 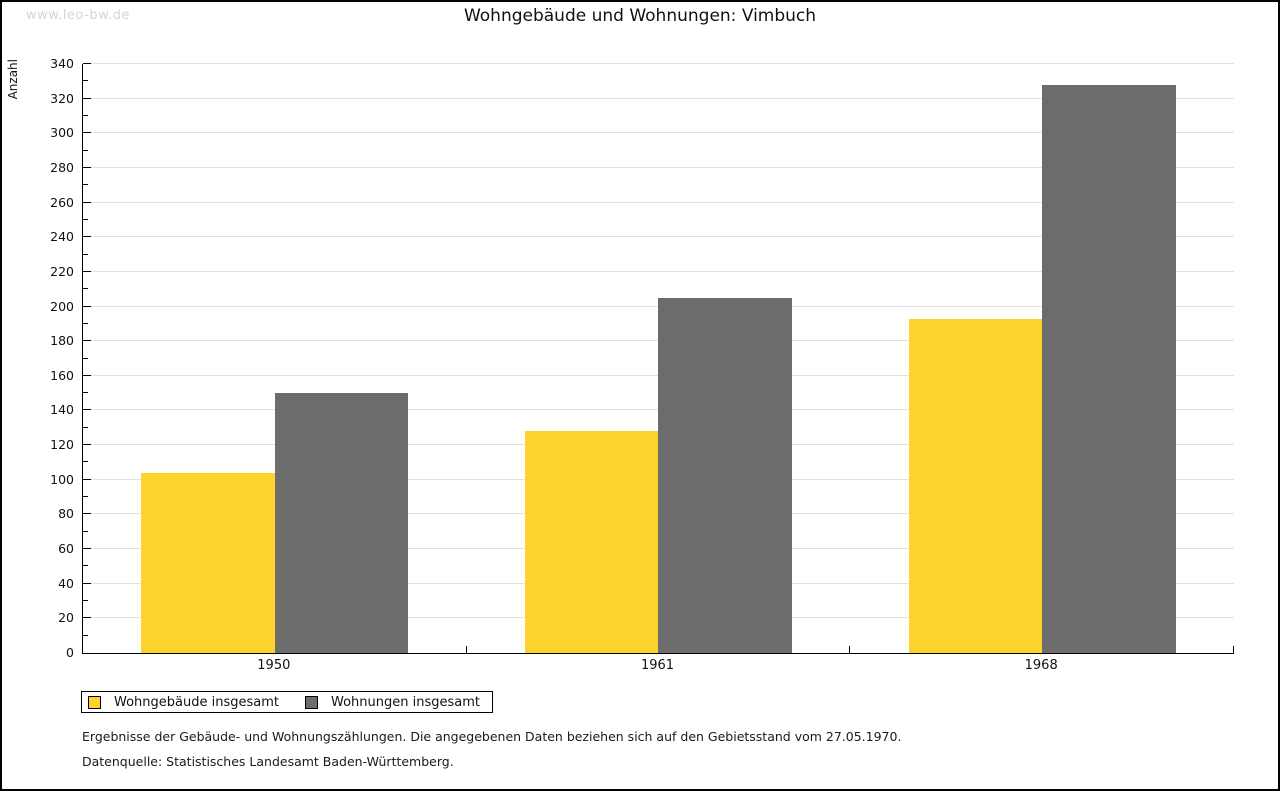 I want to click on legend-item-wohngebaeude: Wohngebäude insgesamt, so click(x=183, y=702).